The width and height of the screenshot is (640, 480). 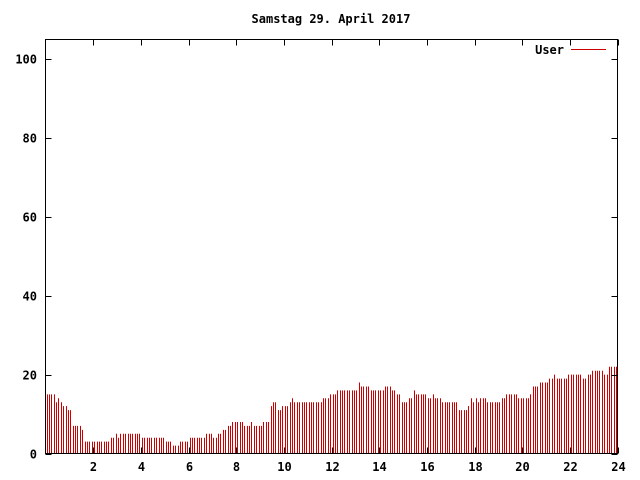 What do you see at coordinates (331, 19) in the screenshot?
I see `chart-title: Samstag 29. April 2017` at bounding box center [331, 19].